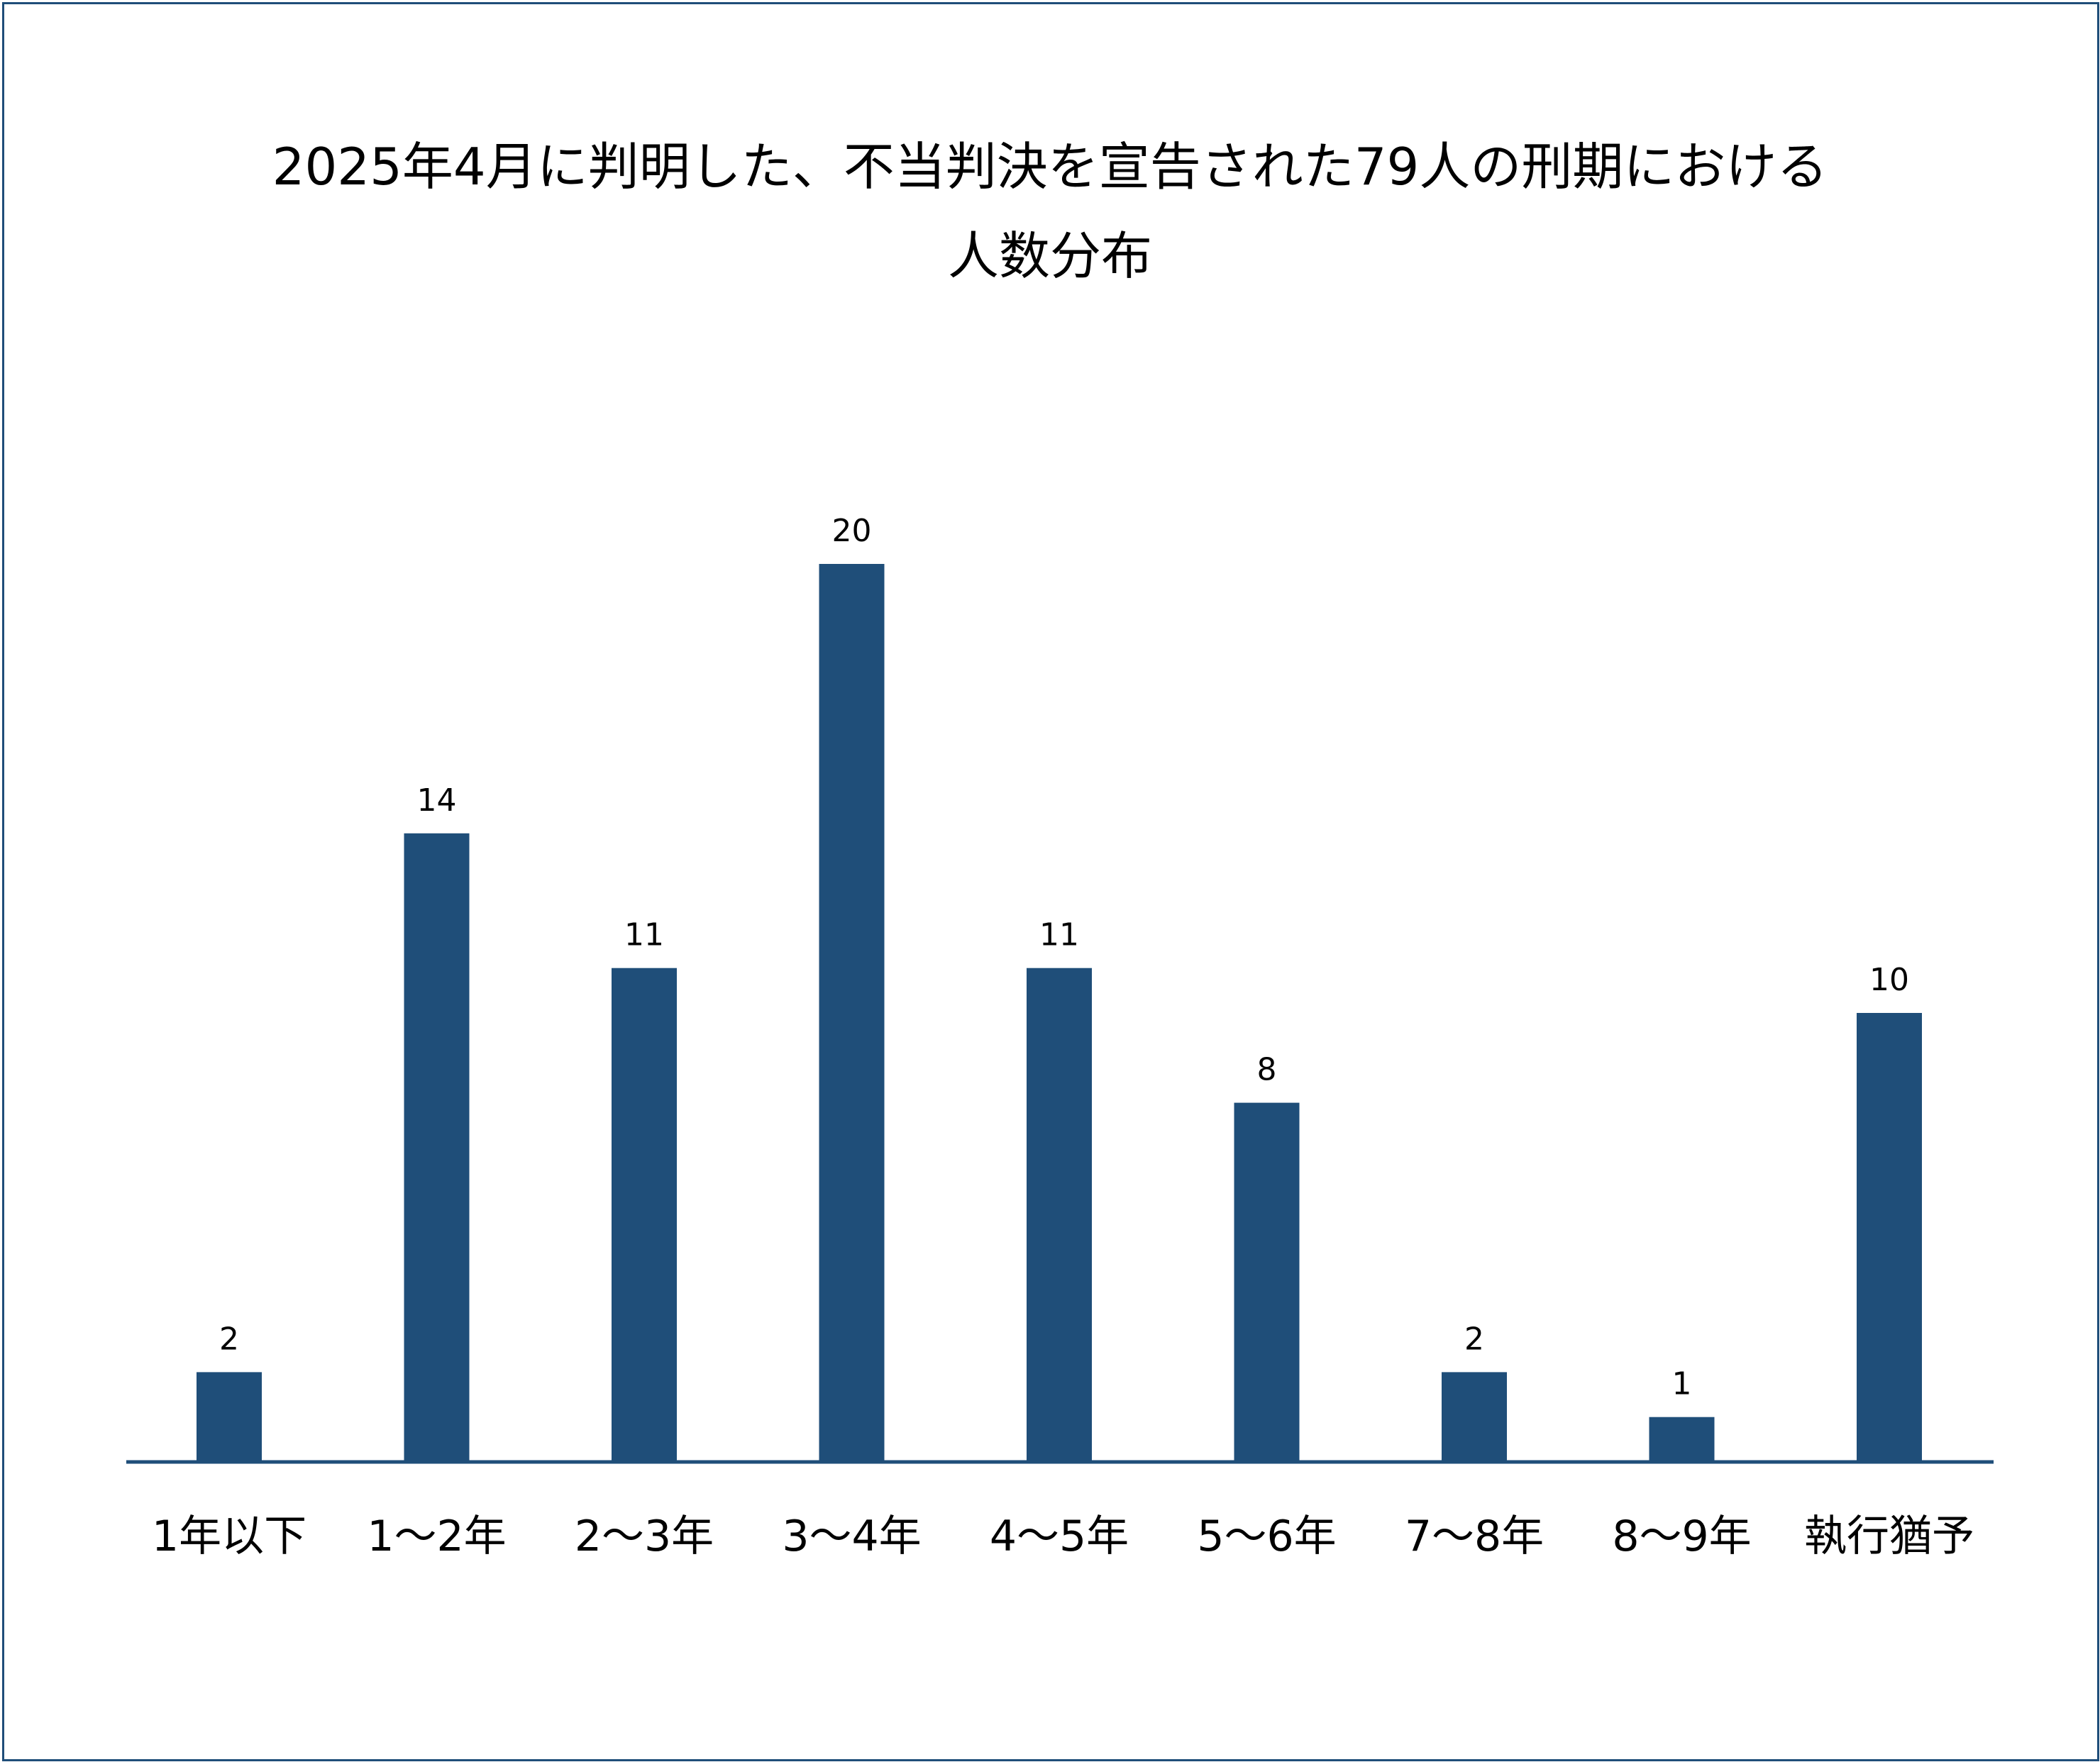 The width and height of the screenshot is (2100, 1762). Describe the element at coordinates (1474, 1339) in the screenshot. I see `data-label-6: 2` at that location.